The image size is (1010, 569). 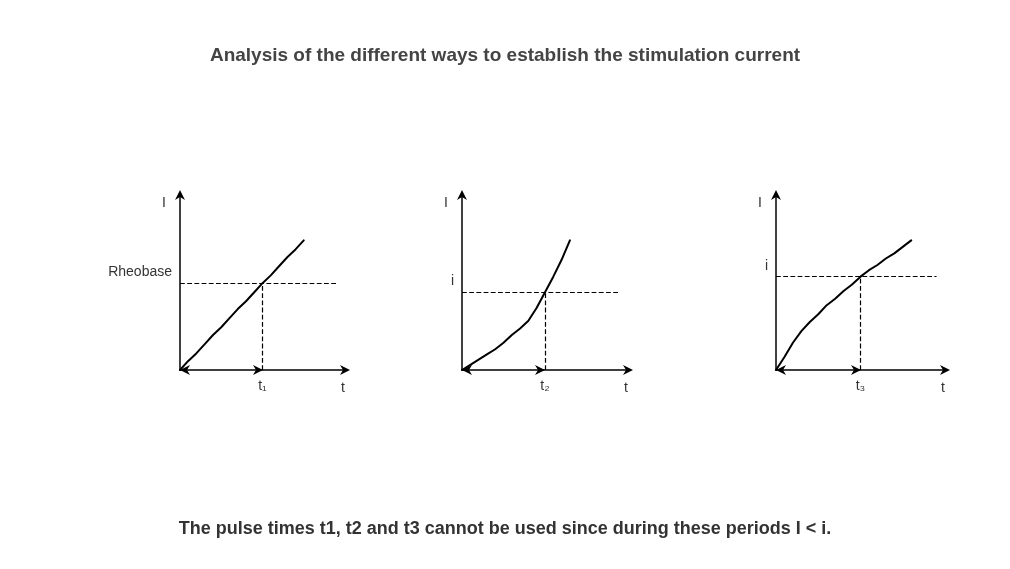 What do you see at coordinates (140, 271) in the screenshot?
I see `ref-line-label: Rheobase` at bounding box center [140, 271].